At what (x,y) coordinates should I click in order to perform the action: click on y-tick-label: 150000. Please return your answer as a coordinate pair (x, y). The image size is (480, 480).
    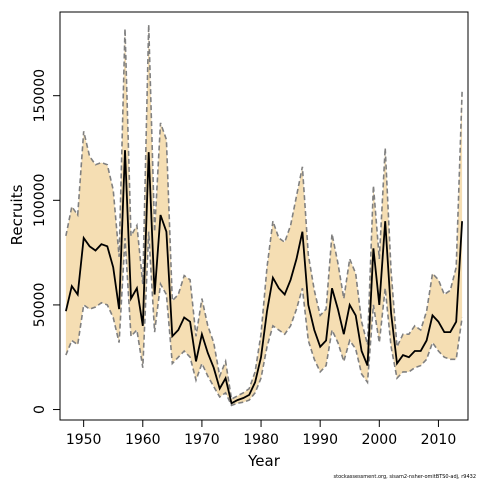
    Looking at the image, I should click on (40, 95).